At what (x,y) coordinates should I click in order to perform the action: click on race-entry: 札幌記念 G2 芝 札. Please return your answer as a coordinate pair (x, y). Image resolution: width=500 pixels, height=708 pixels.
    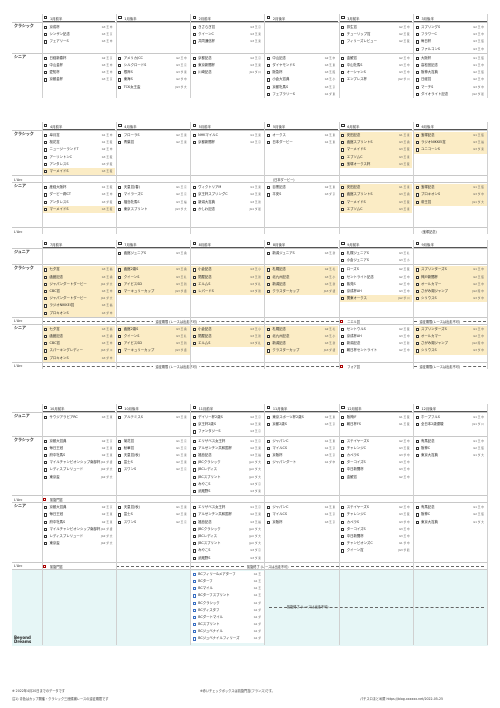
    Looking at the image, I should click on (301, 270).